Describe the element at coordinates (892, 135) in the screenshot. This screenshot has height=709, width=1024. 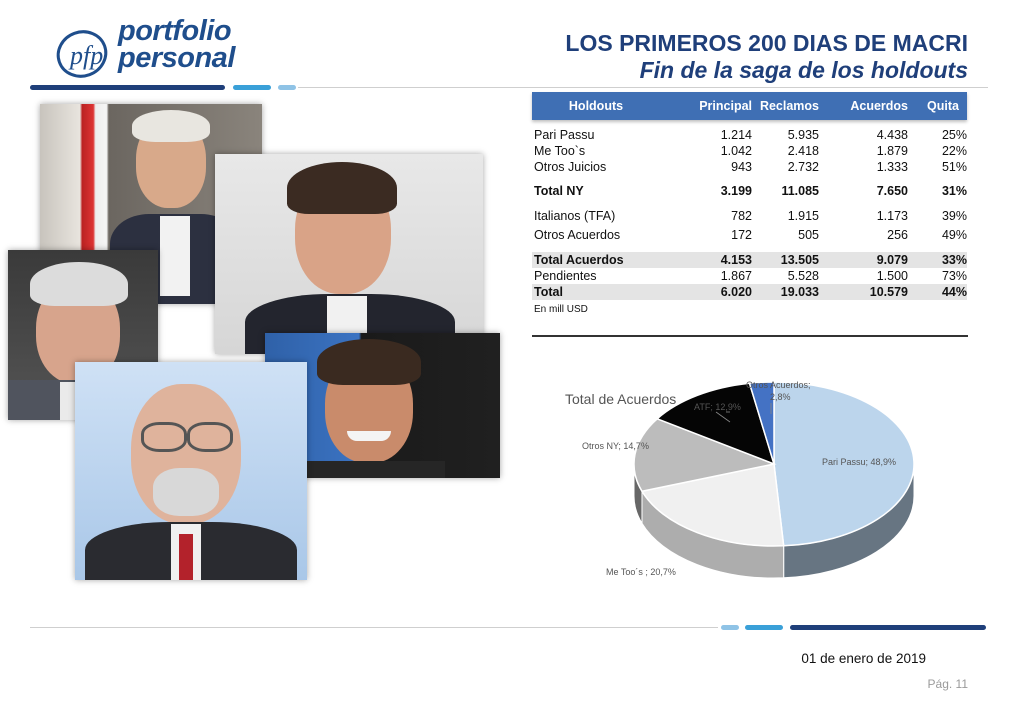
I see `row-acuerdos: 4.438` at that location.